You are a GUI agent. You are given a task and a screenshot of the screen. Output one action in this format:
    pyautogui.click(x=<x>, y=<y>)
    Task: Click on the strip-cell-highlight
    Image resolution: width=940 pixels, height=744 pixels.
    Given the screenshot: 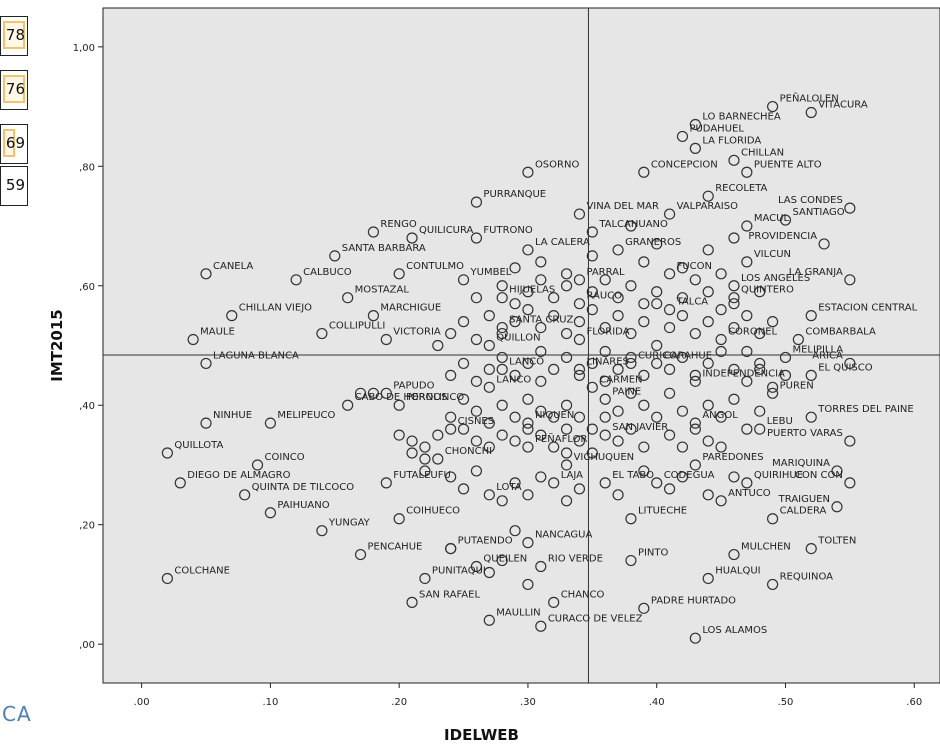 What is the action you would take?
    pyautogui.click(x=9, y=143)
    